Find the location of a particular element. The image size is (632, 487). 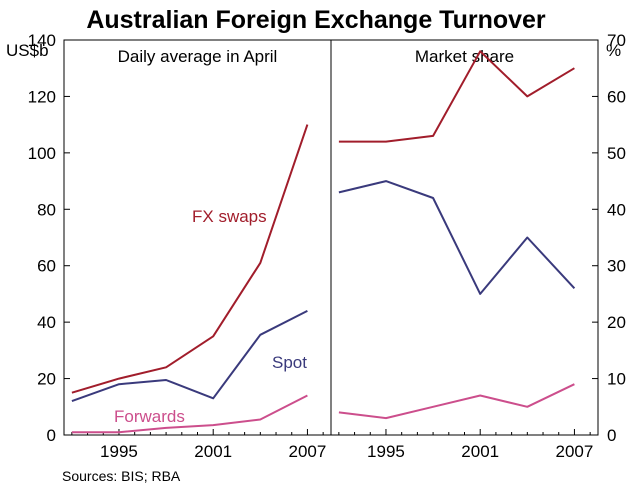

source-note: Sources: BIS; RBA is located at coordinates (121, 476).